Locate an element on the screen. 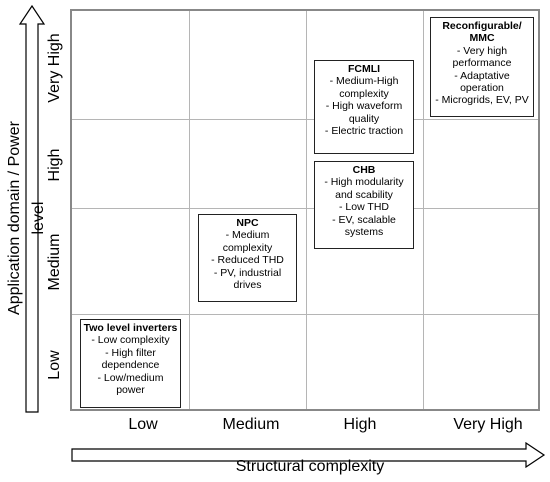 Image resolution: width=550 pixels, height=482 pixels. box-line: drives is located at coordinates (247, 285).